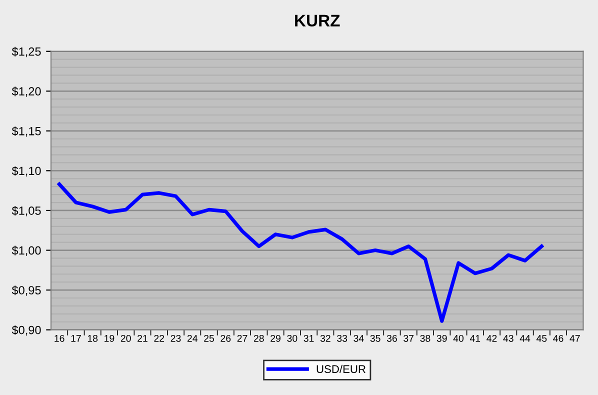  I want to click on x-tick-label: 18, so click(93, 338).